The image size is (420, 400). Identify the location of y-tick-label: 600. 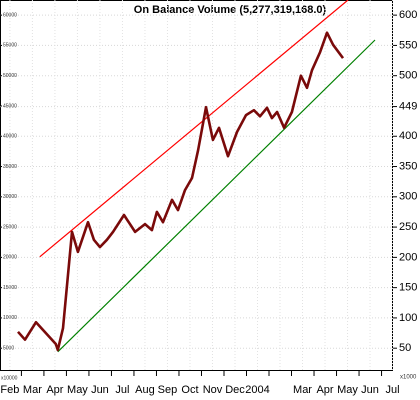
(408, 15).